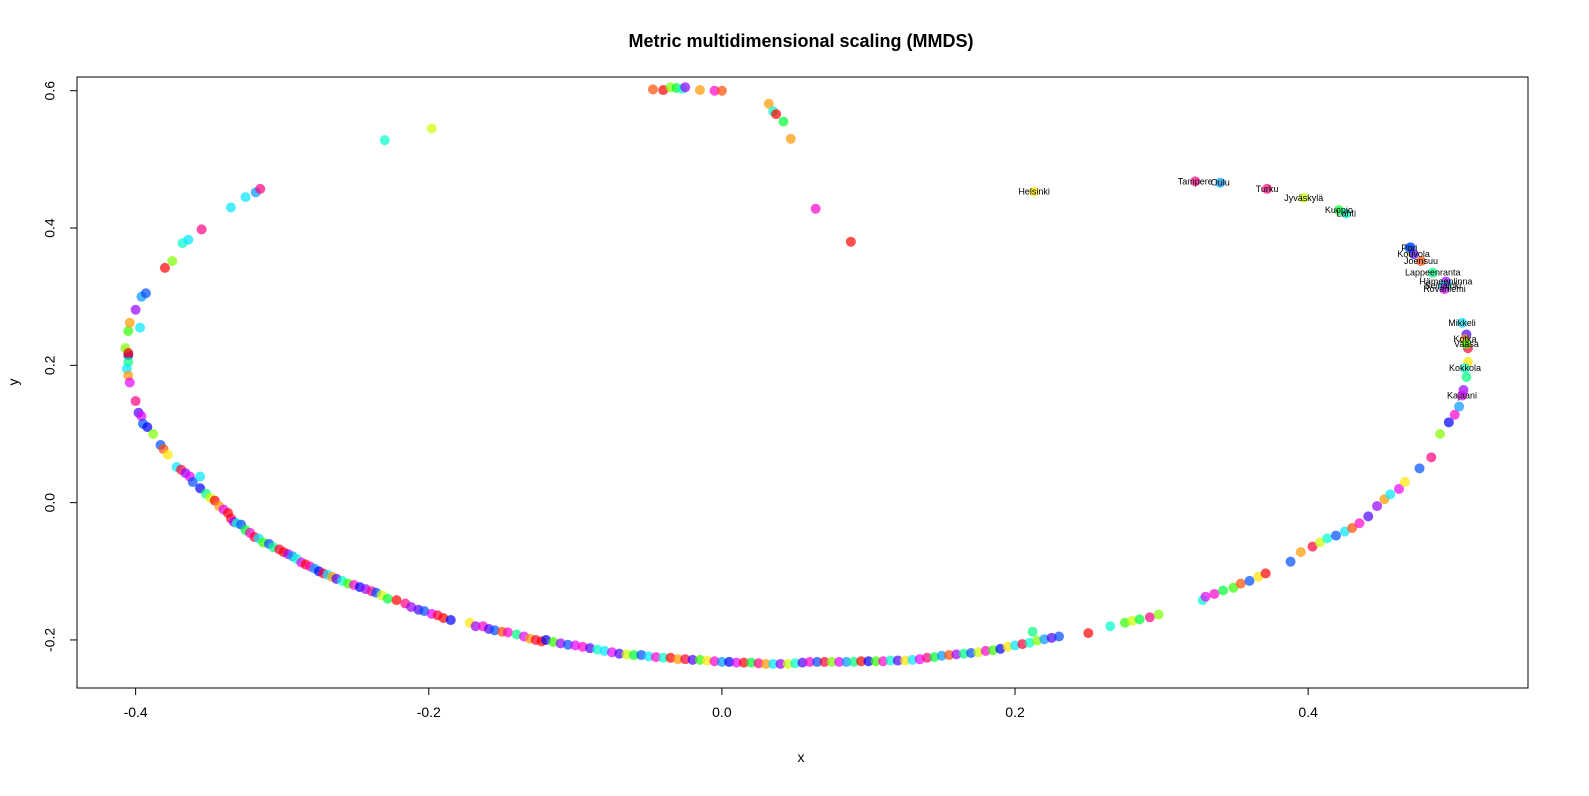 This screenshot has height=796, width=1589. I want to click on y-axis: -0.2 0.0 0.2 0.4 0.6, so click(60, 366).